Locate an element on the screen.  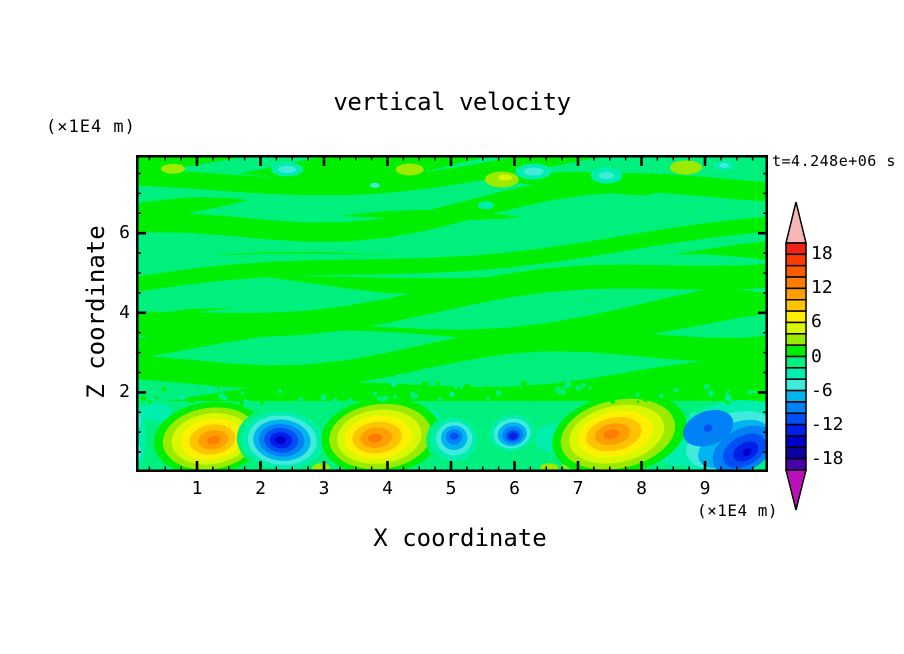
x-tick-label: 8 is located at coordinates (641, 488).